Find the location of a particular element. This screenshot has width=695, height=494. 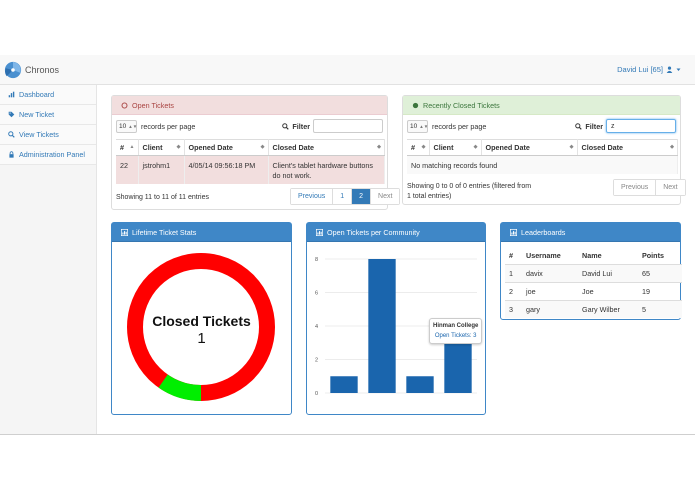

cell-points: 19 is located at coordinates (660, 290).